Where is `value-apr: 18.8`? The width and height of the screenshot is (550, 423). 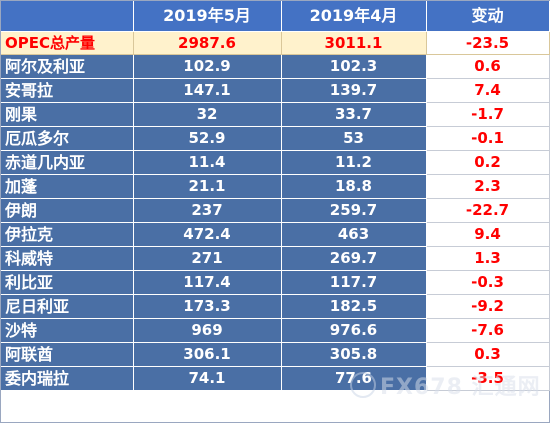 value-apr: 18.8 is located at coordinates (354, 186).